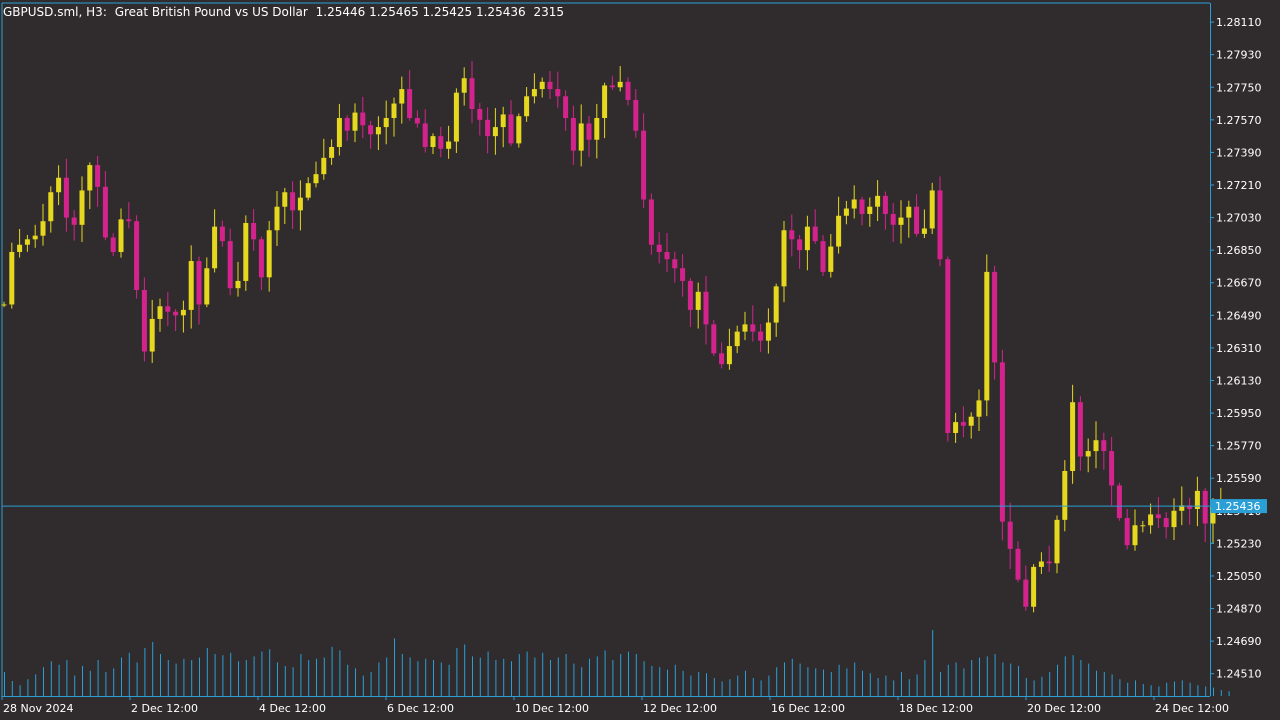  I want to click on y-tick-label: 1.28110, so click(1239, 22).